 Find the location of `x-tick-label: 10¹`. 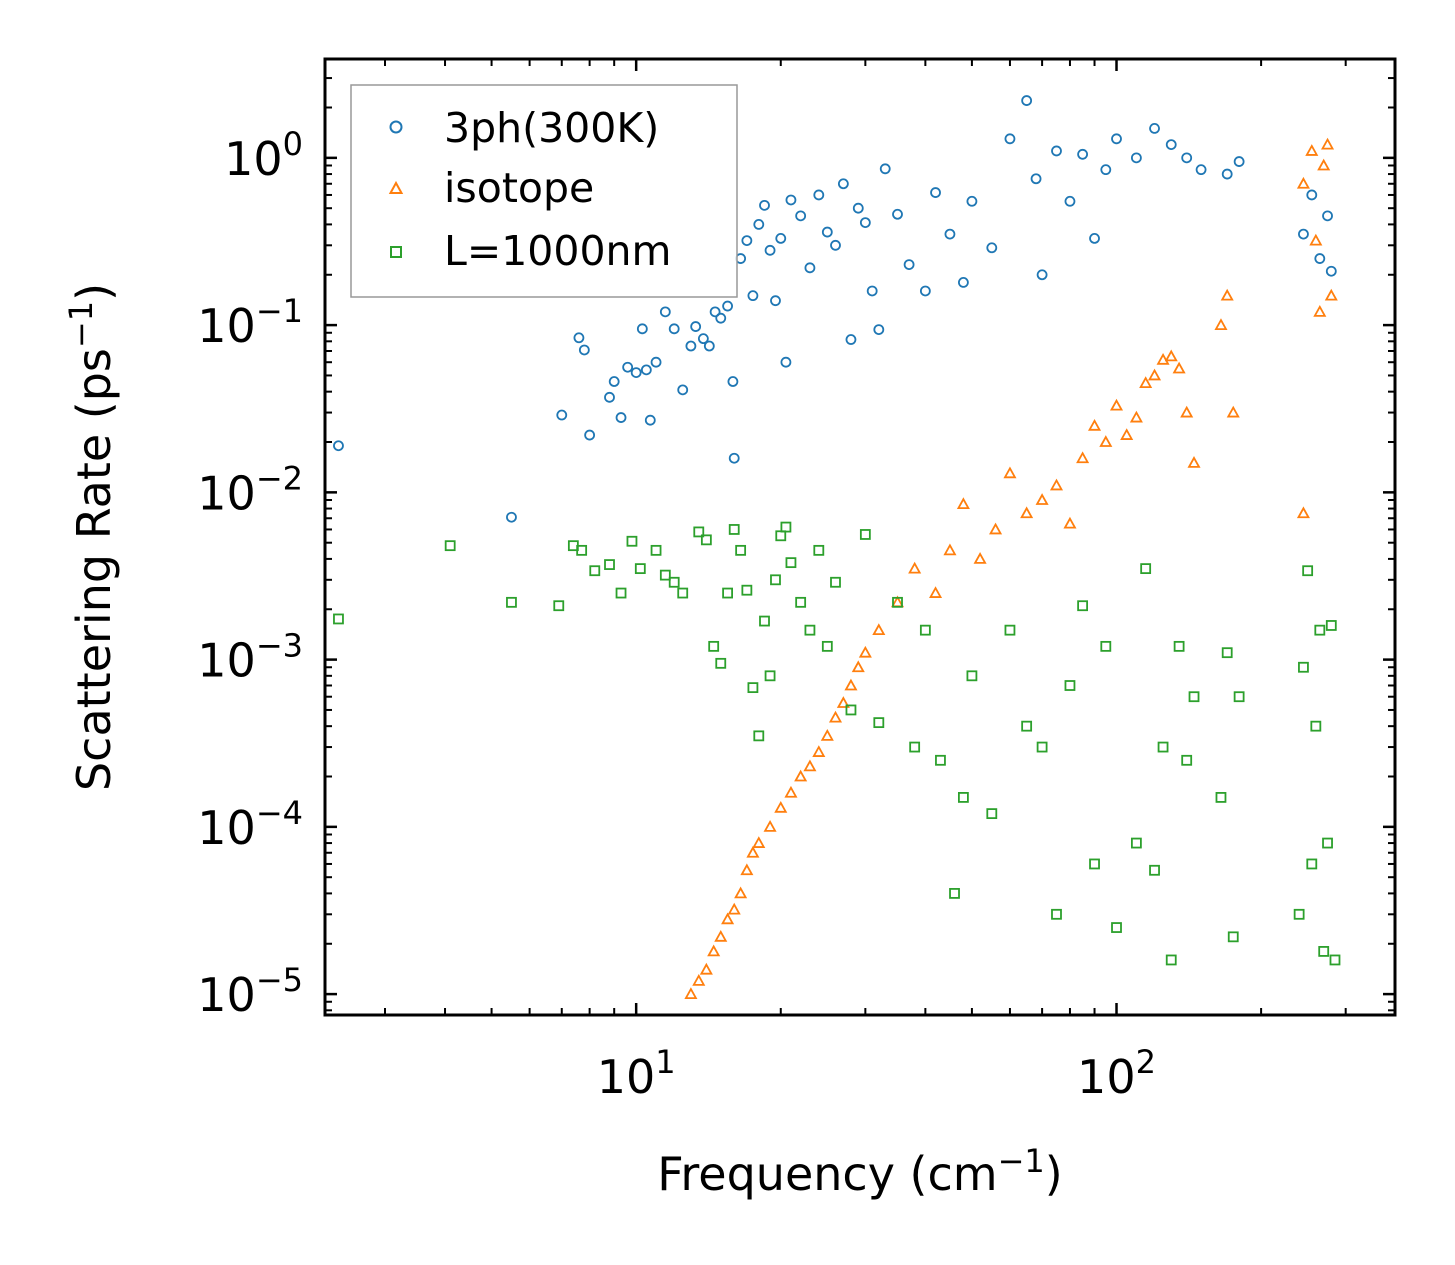

x-tick-label: 10¹ is located at coordinates (636, 1073).